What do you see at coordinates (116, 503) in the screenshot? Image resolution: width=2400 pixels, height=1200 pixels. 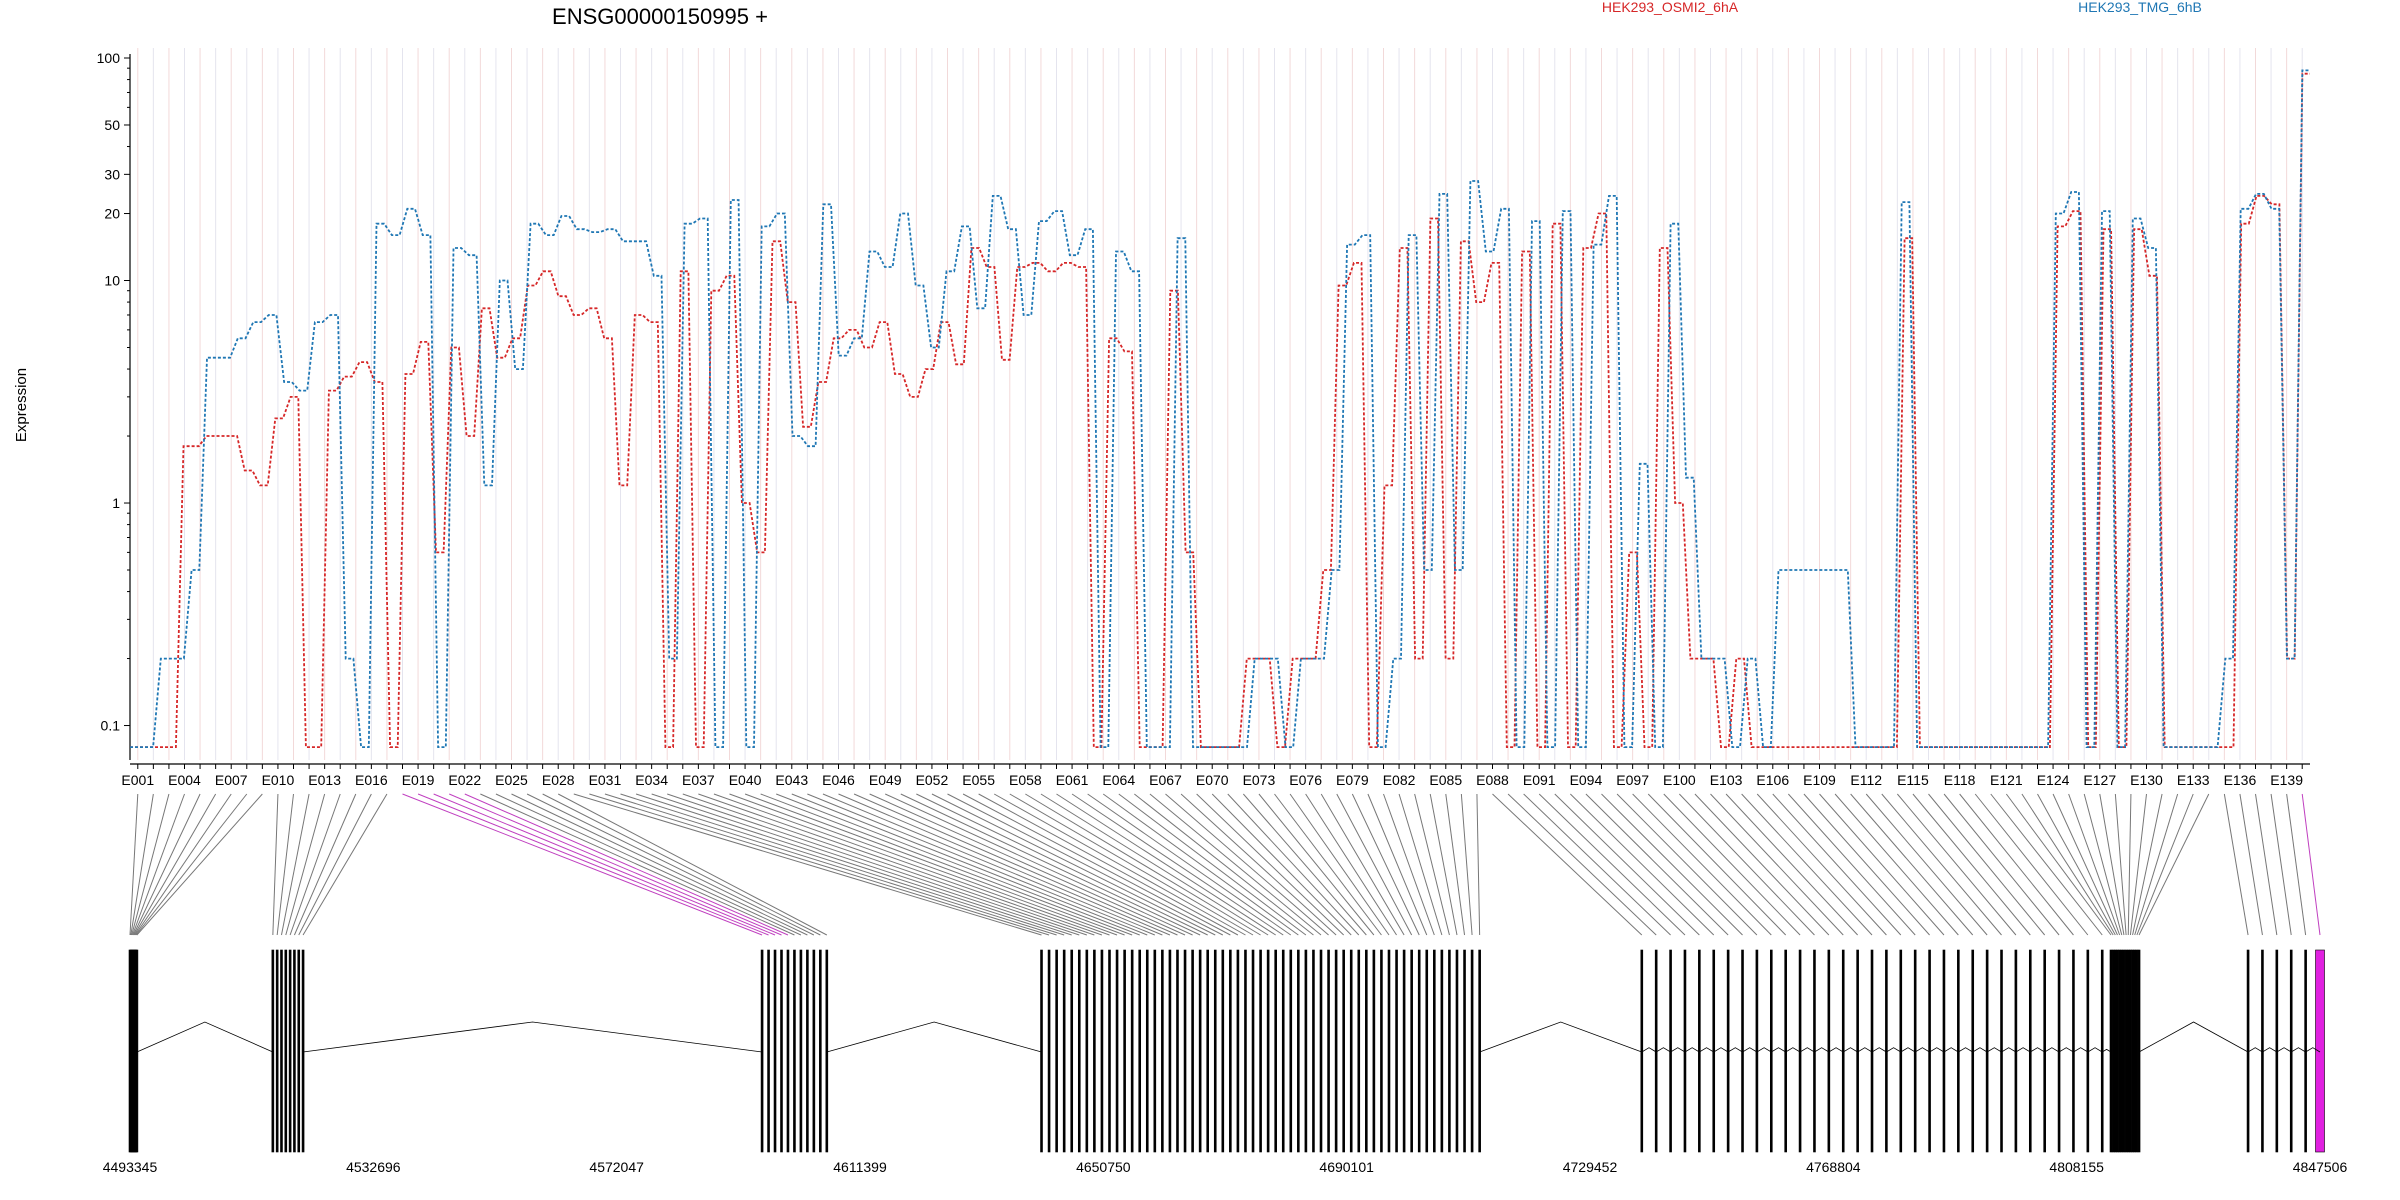 I see `y-tick-label: 1` at bounding box center [116, 503].